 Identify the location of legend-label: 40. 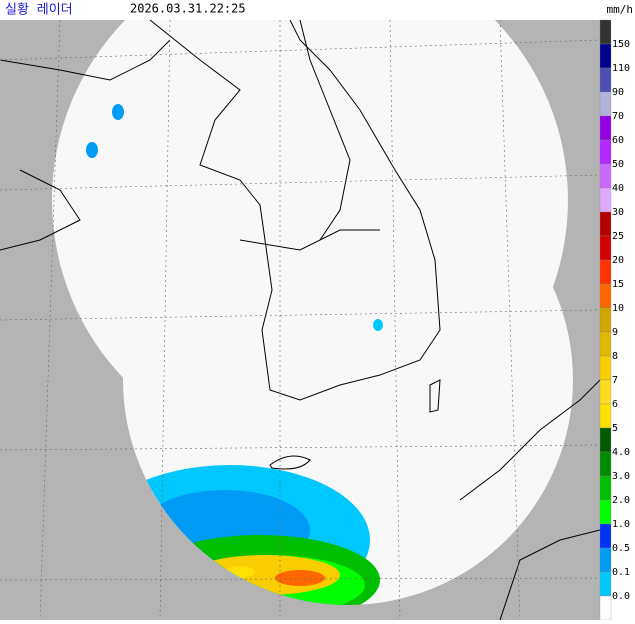
(618, 188).